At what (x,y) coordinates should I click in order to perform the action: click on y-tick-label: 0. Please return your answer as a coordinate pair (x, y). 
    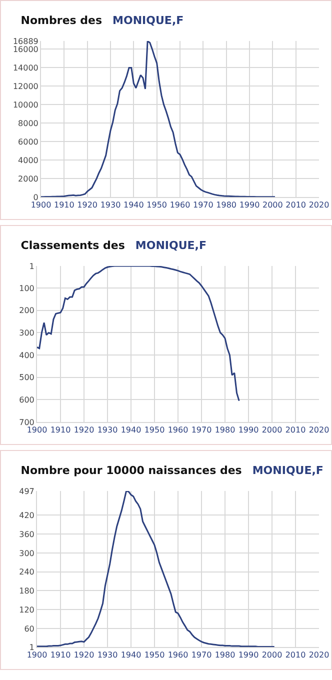
    Looking at the image, I should click on (35, 197).